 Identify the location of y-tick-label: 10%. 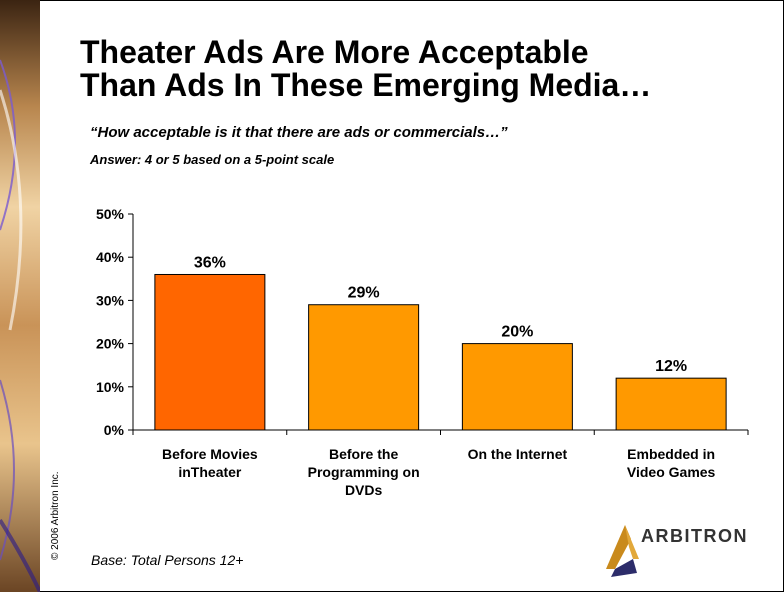
(110, 387).